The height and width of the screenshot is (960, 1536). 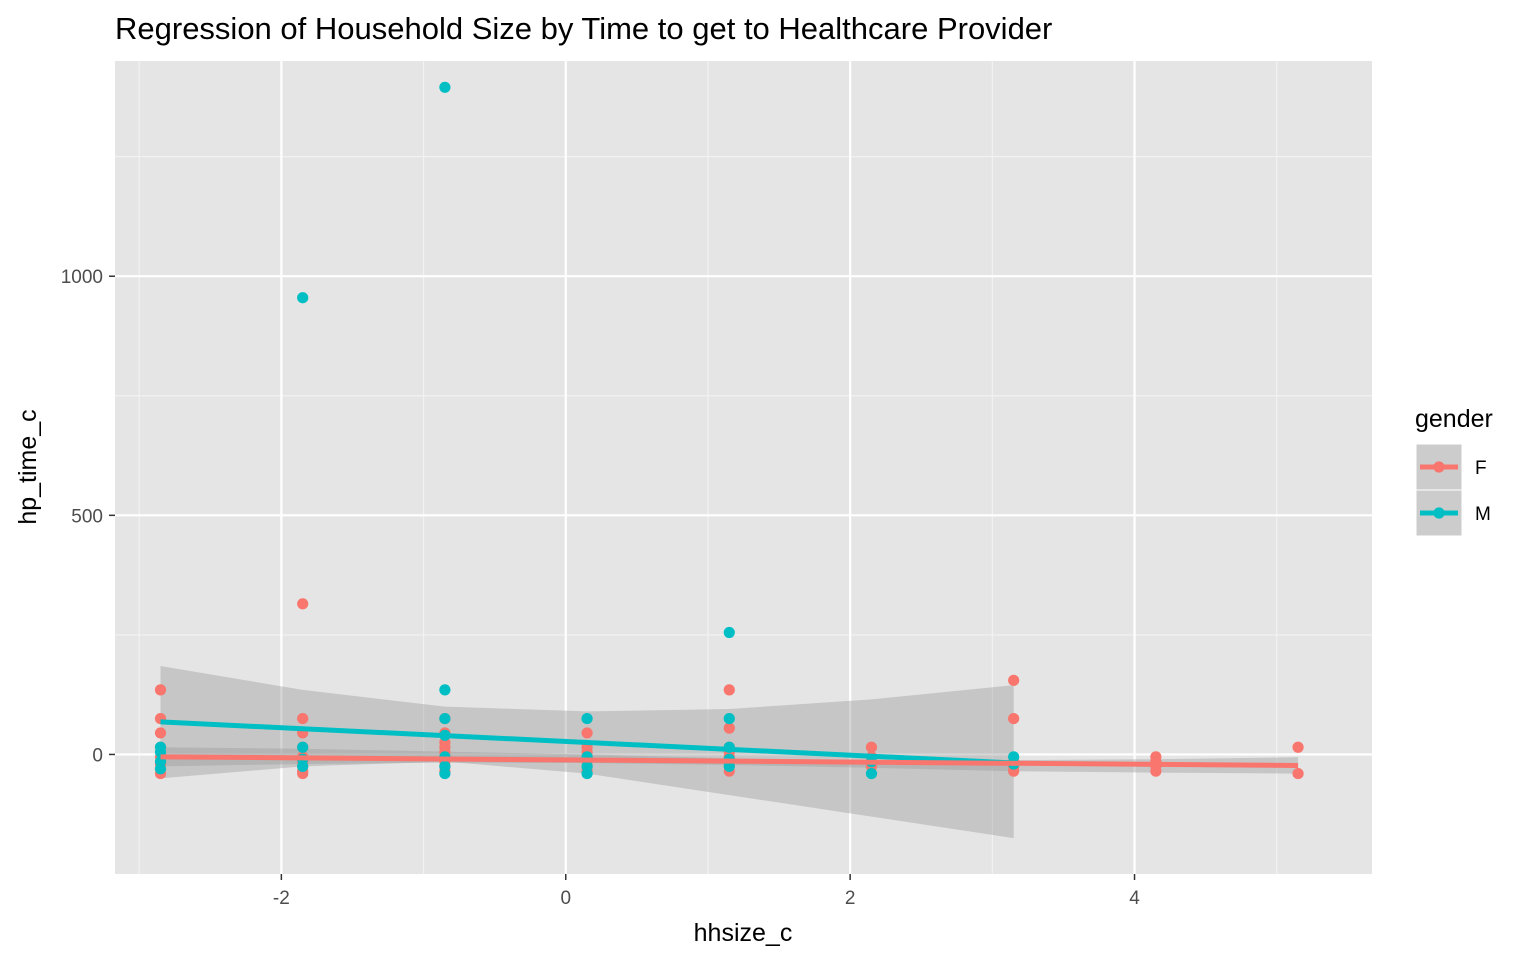 I want to click on fit-line-m, so click(x=587, y=742).